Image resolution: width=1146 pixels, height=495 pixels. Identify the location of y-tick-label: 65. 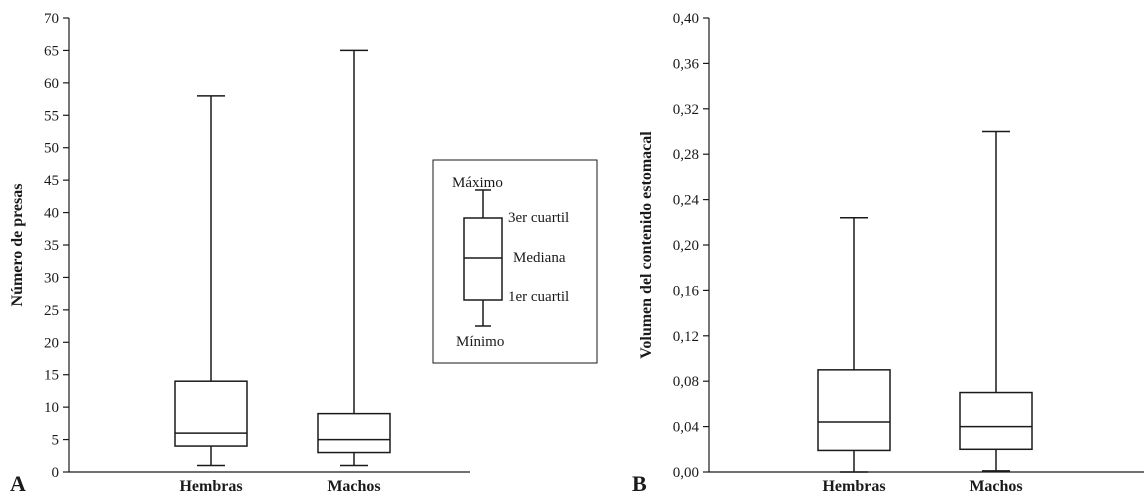
(51, 51).